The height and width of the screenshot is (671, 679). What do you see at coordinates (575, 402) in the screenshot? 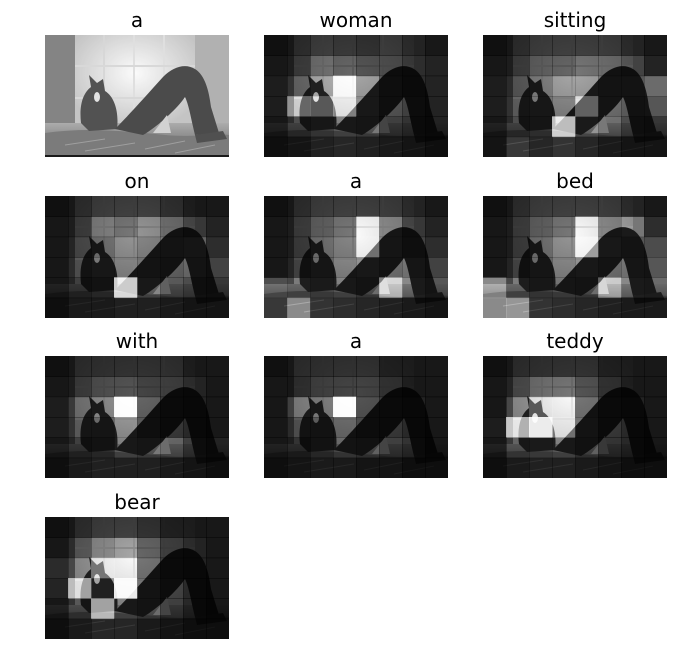
I see `attention-panel: teddy` at bounding box center [575, 402].